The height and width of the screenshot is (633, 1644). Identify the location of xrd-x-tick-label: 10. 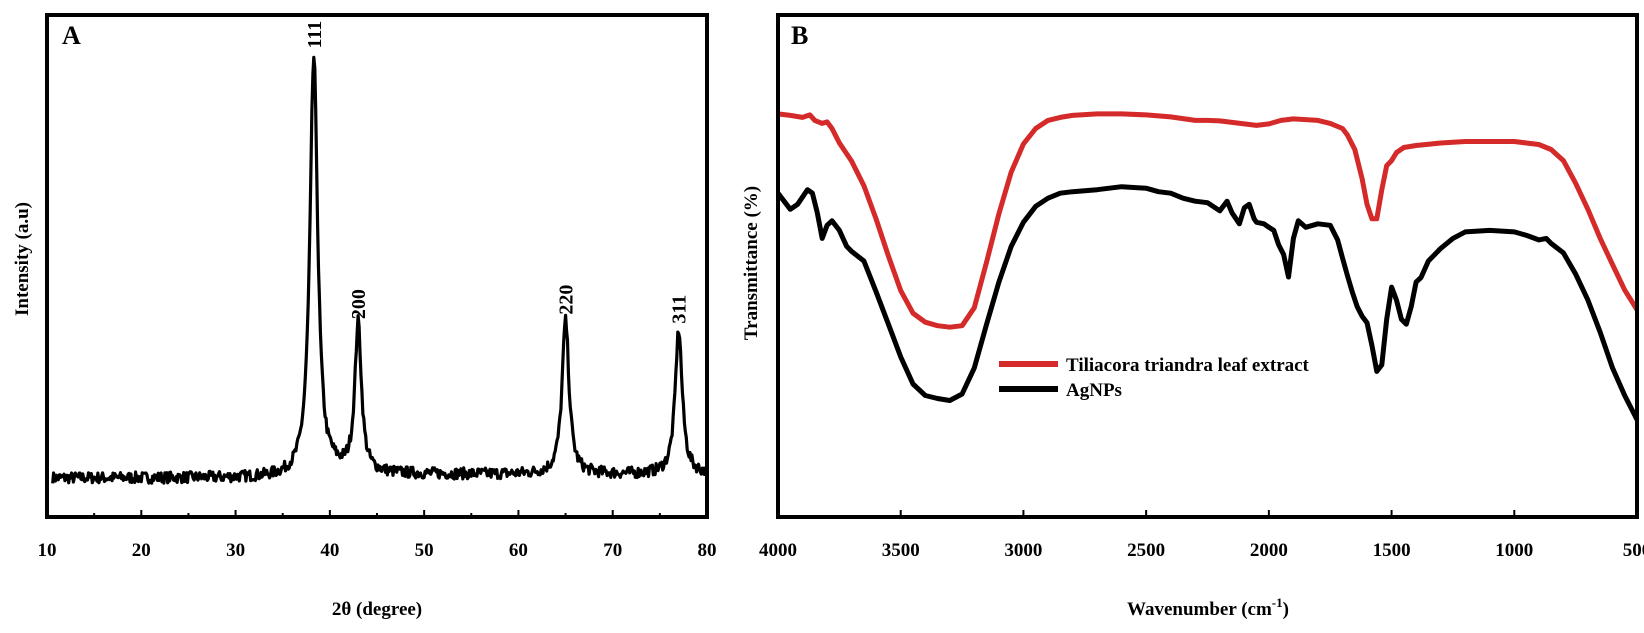
(47, 550).